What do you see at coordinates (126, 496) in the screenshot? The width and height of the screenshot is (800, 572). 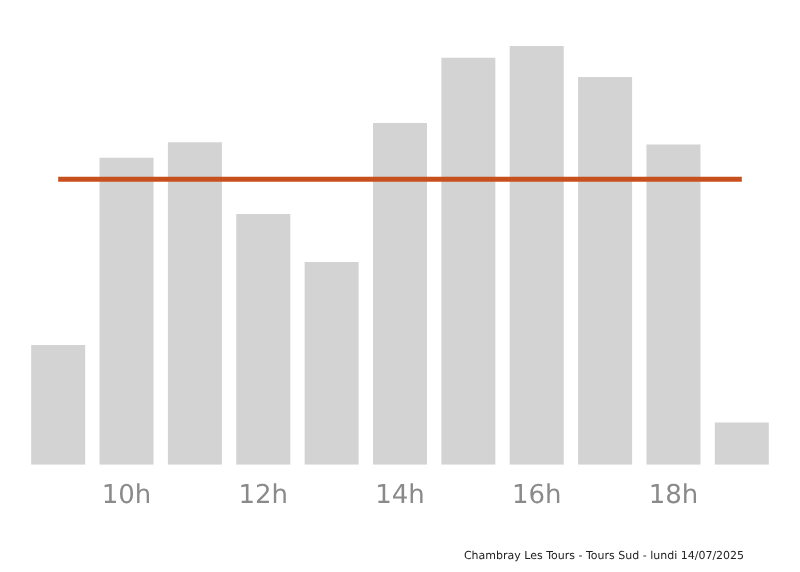 I see `x-tick-label: 10h` at bounding box center [126, 496].